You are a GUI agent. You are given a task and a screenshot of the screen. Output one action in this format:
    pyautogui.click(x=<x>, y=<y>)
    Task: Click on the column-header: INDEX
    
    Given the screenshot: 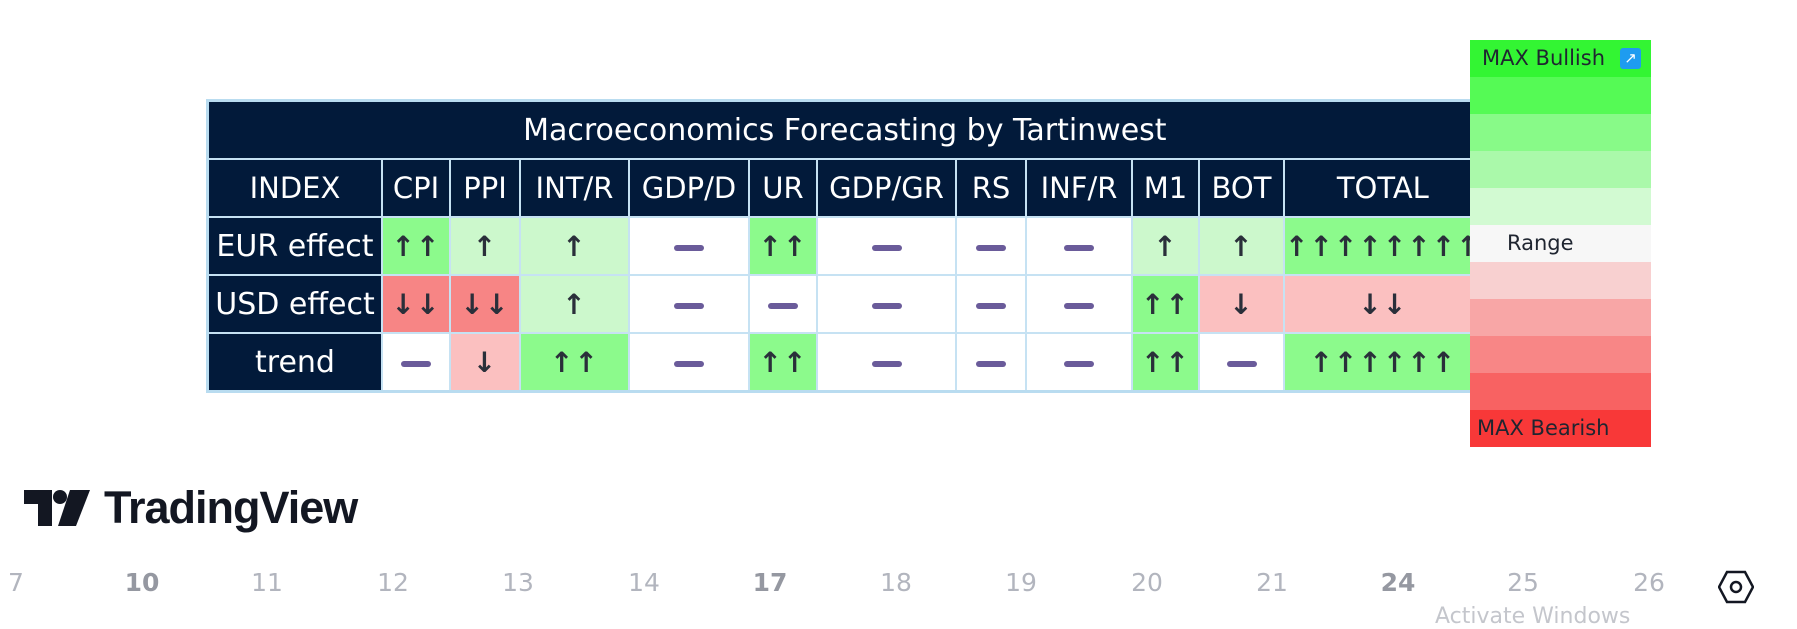 What is the action you would take?
    pyautogui.click(x=294, y=188)
    